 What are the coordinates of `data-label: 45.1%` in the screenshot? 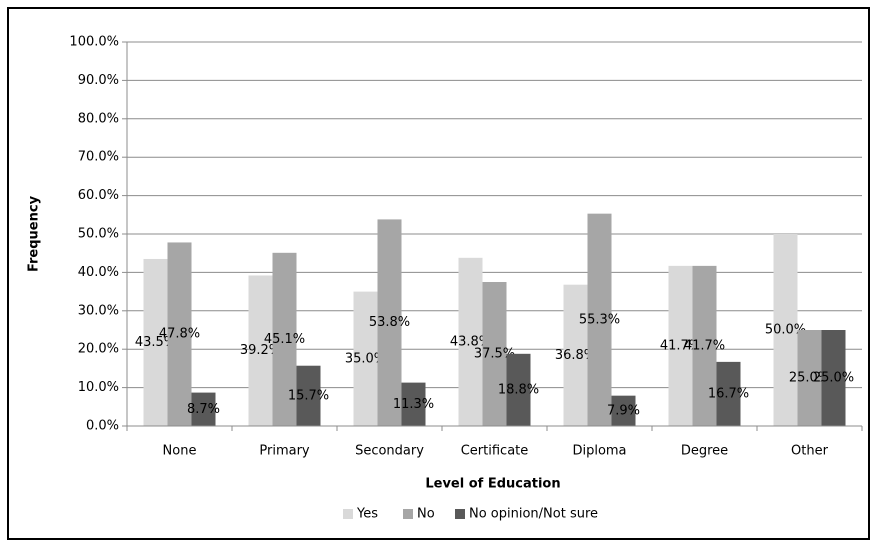 It's located at (284, 339).